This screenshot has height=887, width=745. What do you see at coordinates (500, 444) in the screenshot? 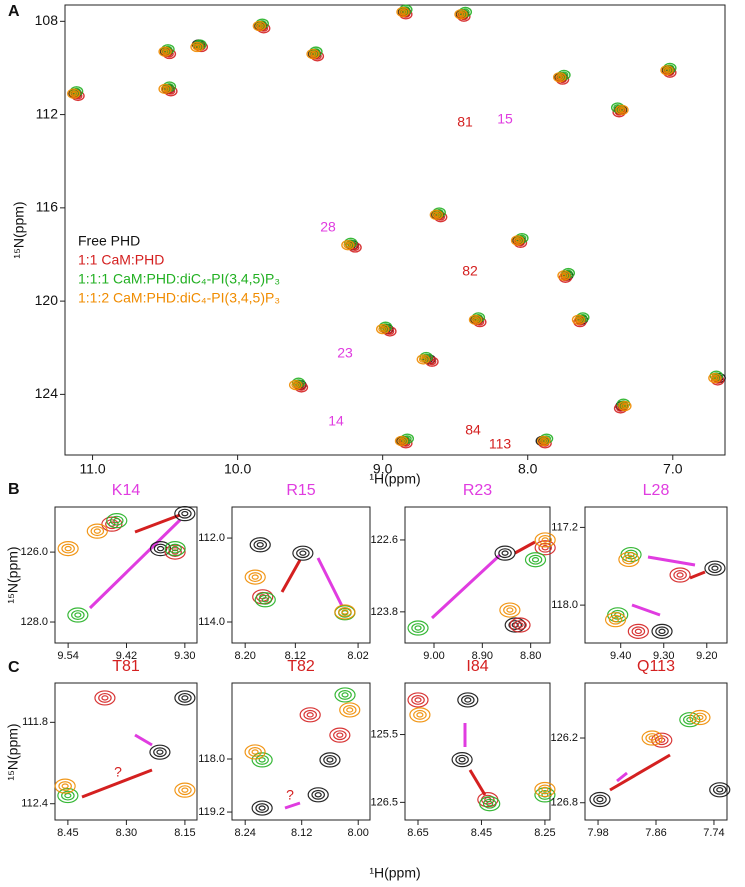
I see `annotation: 113` at bounding box center [500, 444].